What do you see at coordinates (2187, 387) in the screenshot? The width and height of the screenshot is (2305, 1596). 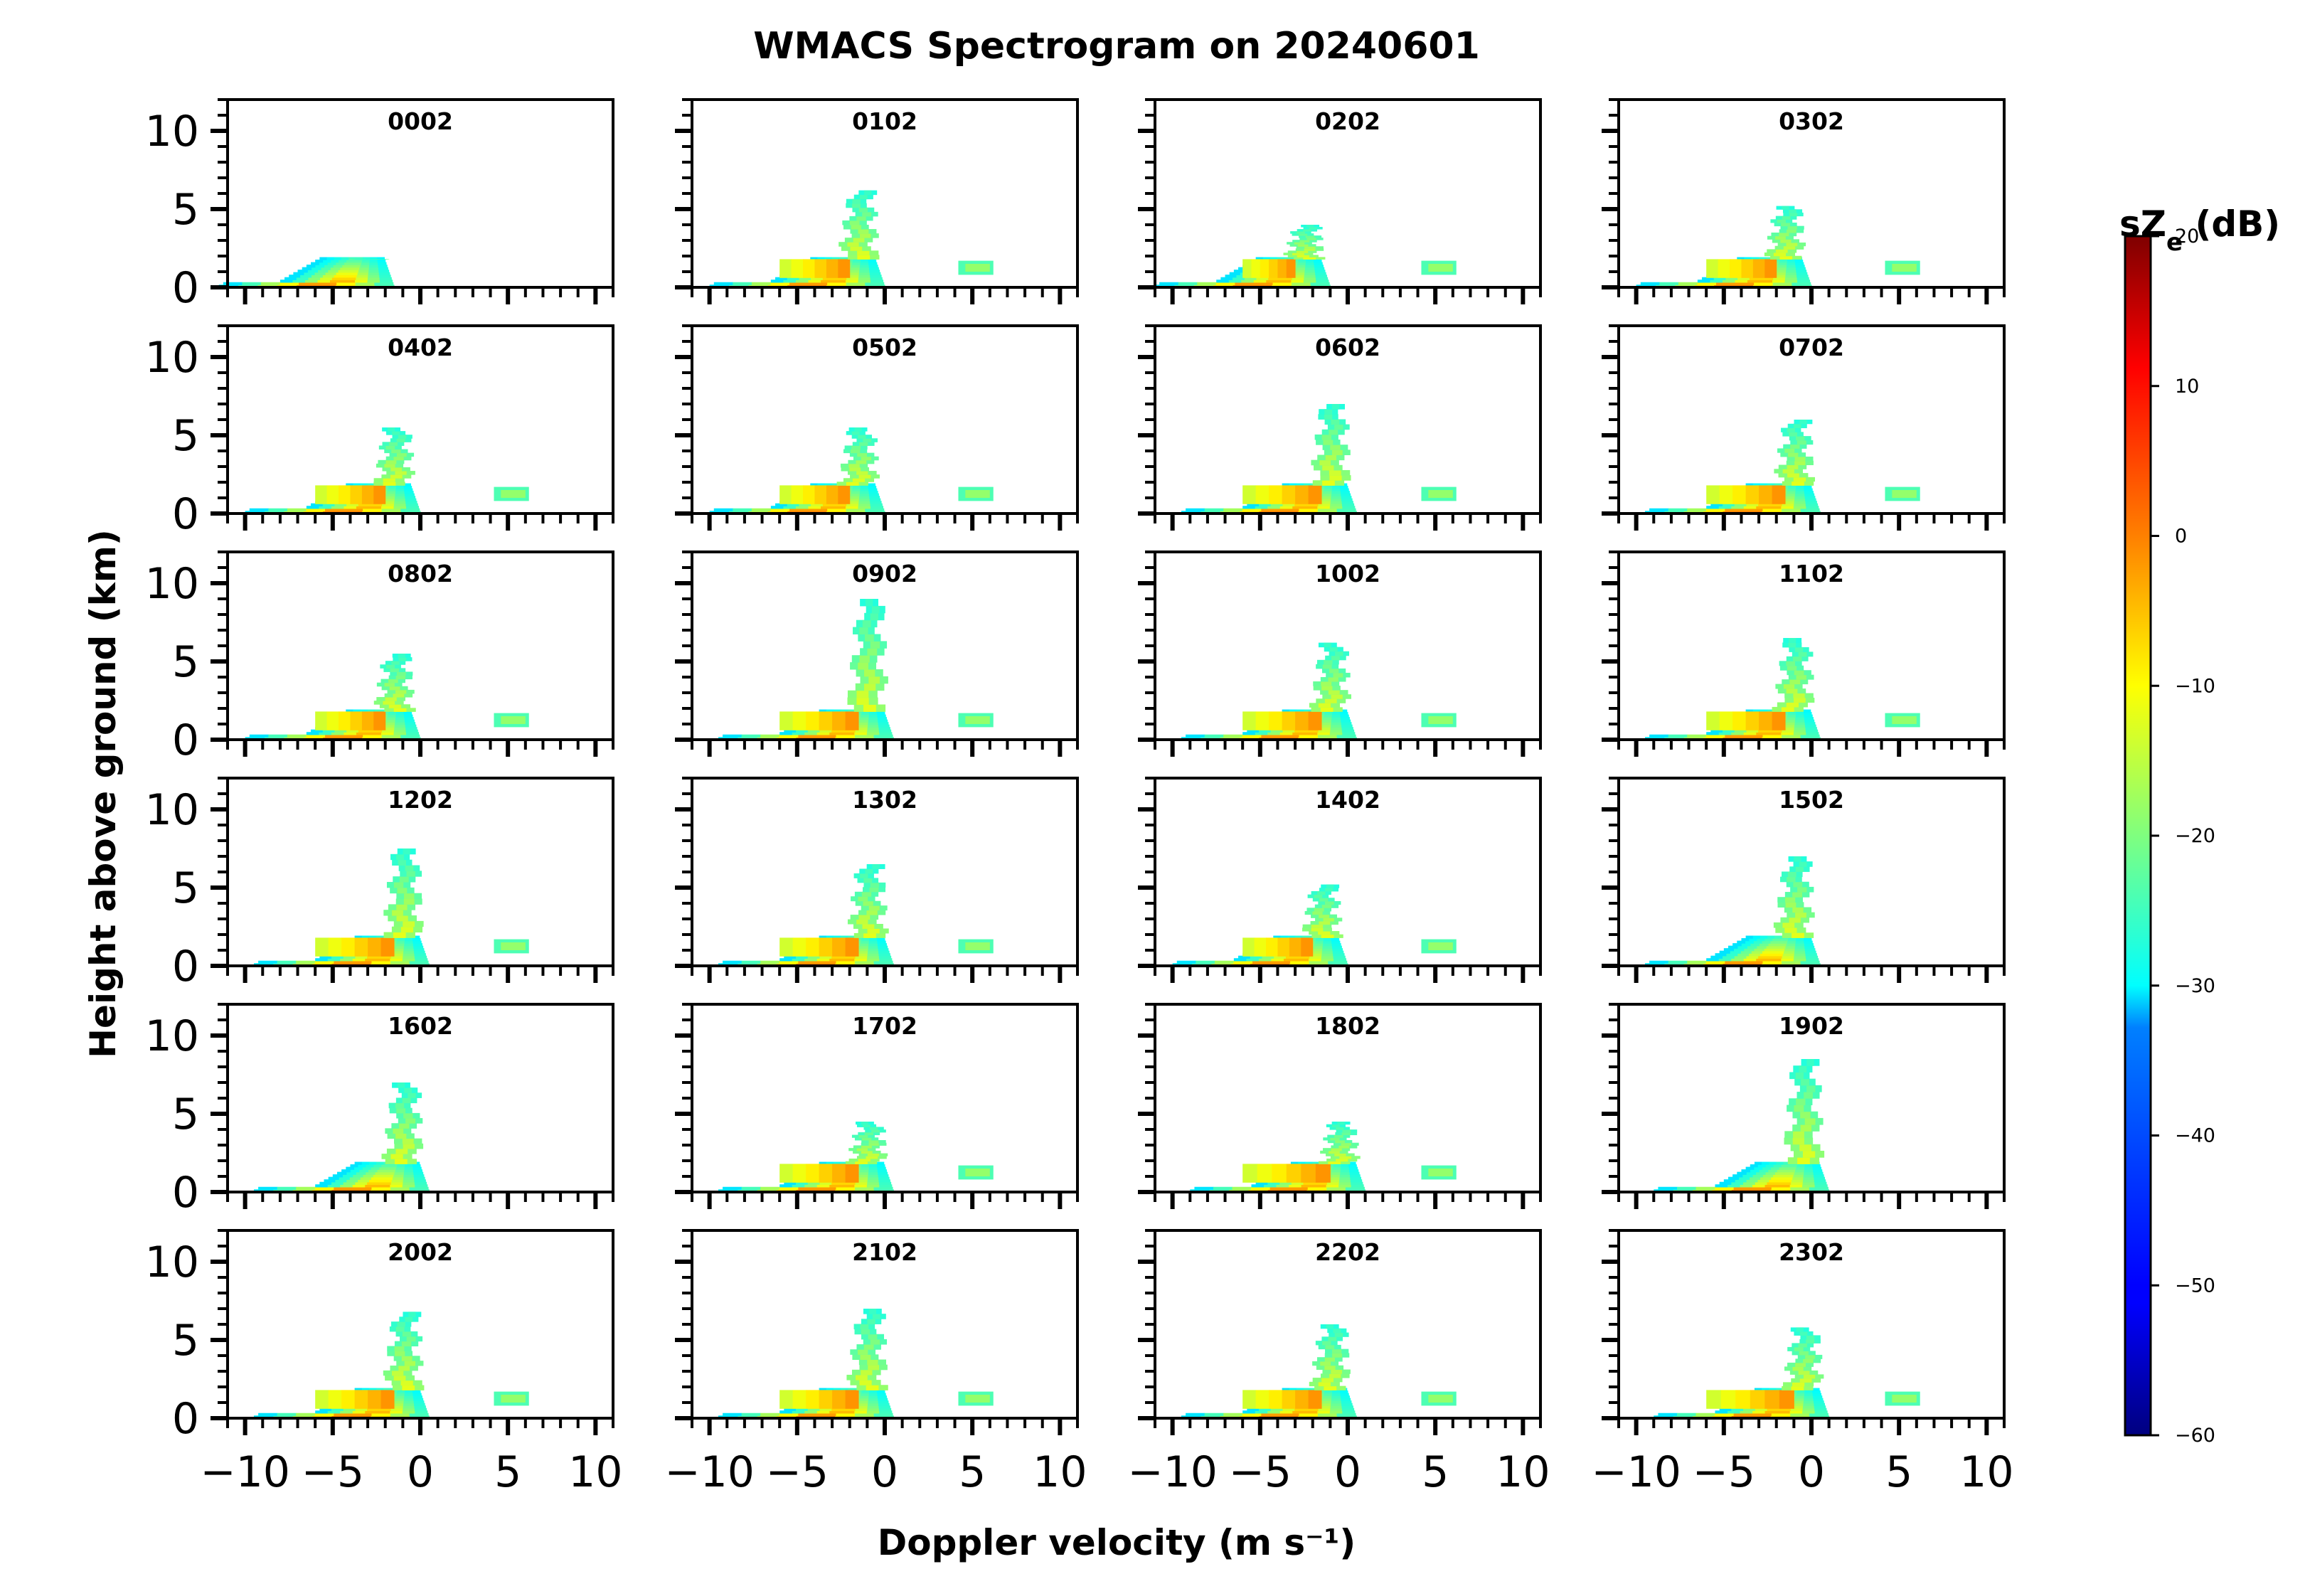 I see `colorbar-tick-label: 10` at bounding box center [2187, 387].